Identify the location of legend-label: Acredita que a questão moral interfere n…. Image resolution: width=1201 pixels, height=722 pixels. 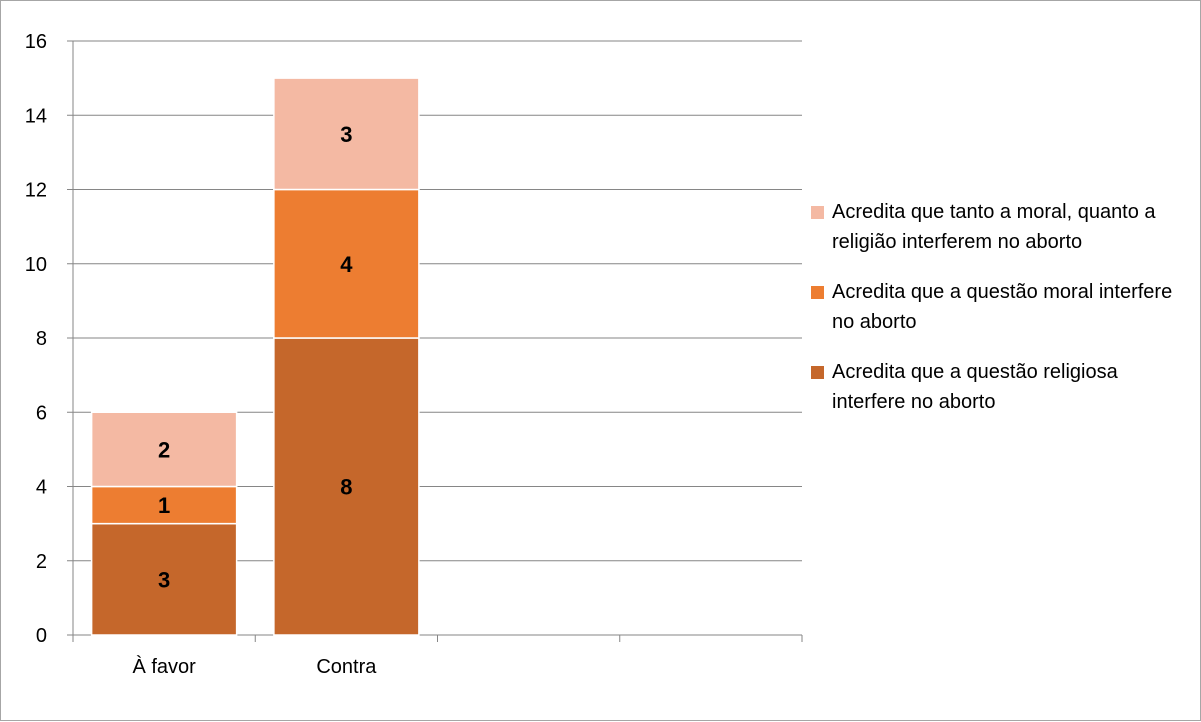
(1002, 307).